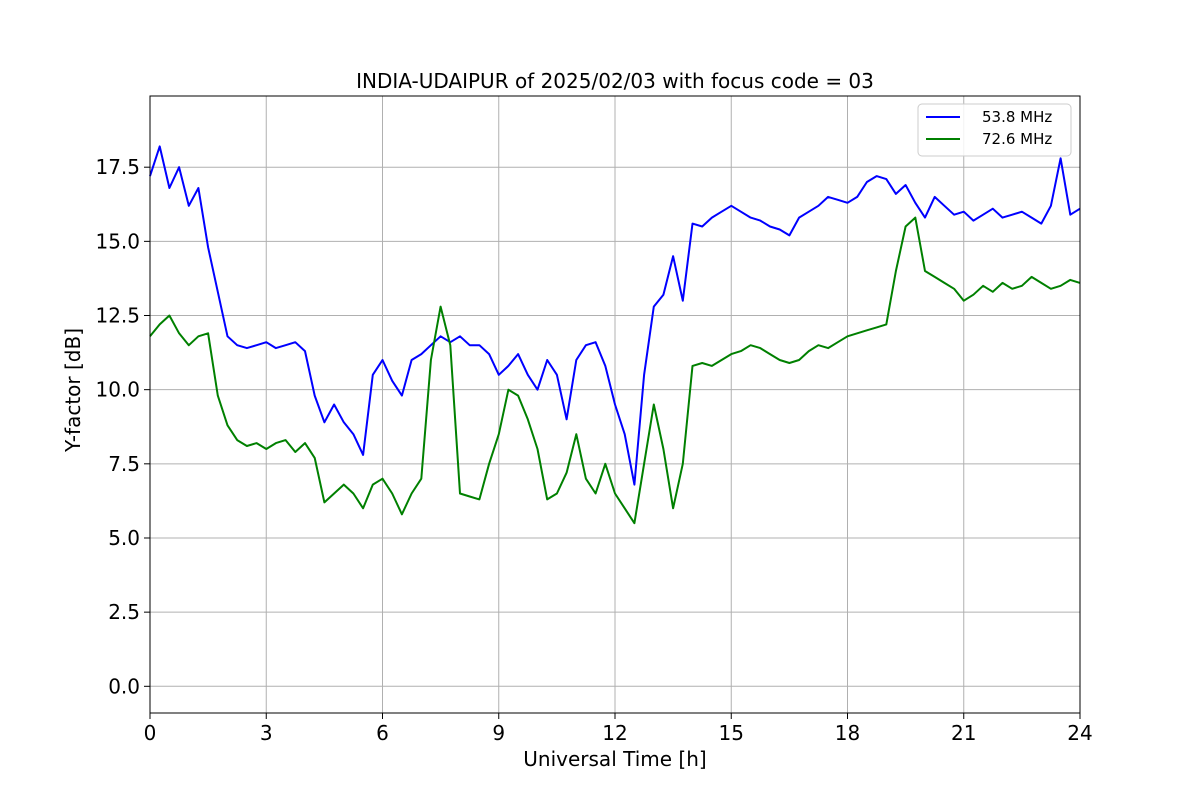  I want to click on x-tick-label: 24, so click(1079, 733).